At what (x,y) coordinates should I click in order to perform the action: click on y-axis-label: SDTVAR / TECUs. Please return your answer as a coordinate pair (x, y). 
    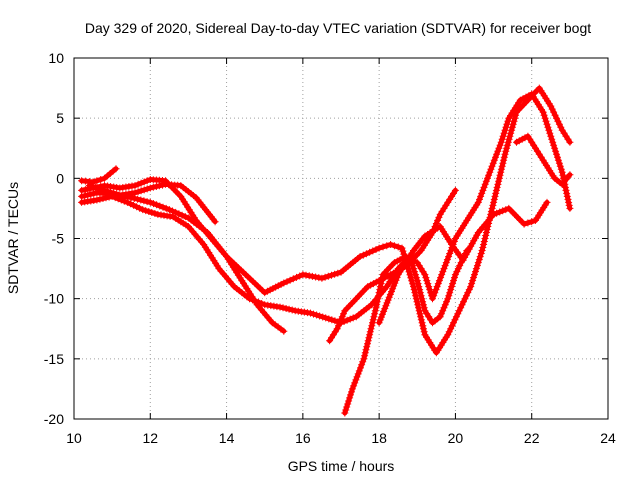
    Looking at the image, I should click on (13, 238).